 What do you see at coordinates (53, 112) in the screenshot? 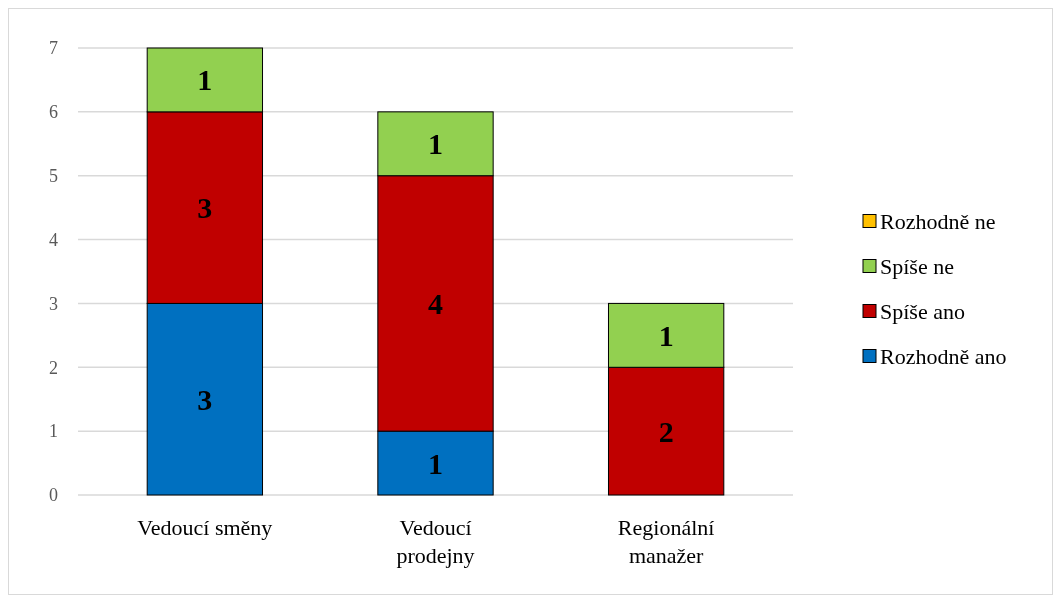
I see `y-tick-label: 6` at bounding box center [53, 112].